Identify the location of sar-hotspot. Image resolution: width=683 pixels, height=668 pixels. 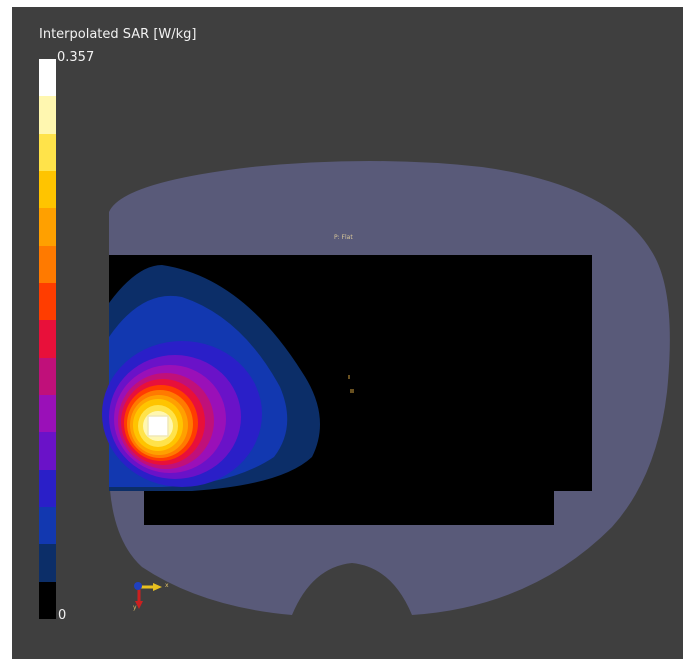
(211, 378).